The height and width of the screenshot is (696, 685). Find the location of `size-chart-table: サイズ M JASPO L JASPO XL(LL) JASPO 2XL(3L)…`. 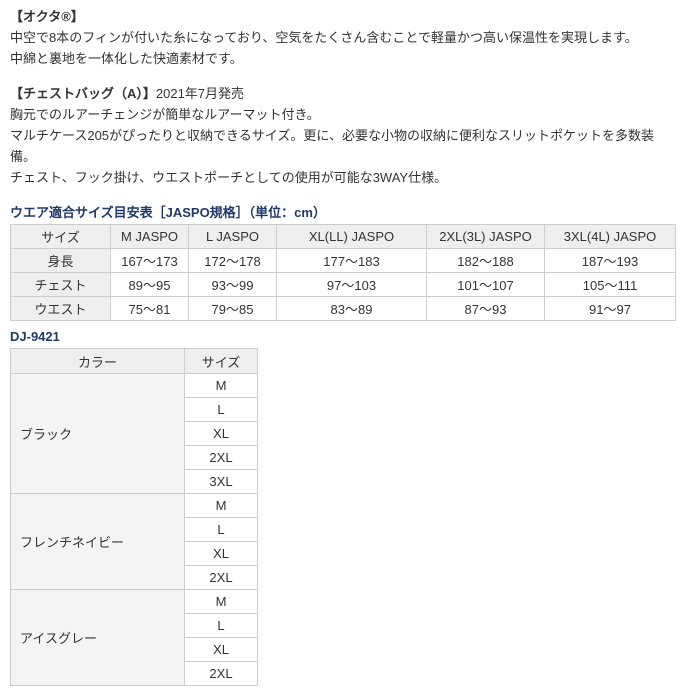

size-chart-table: サイズ M JASPO L JASPO XL(LL) JASPO 2XL(3L)… is located at coordinates (343, 272).